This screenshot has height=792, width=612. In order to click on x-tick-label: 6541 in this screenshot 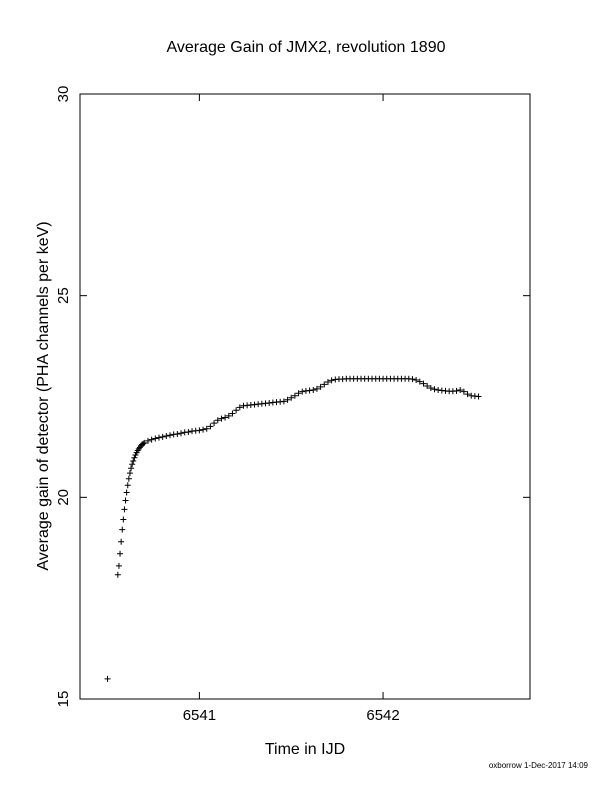, I will do `click(199, 715)`.